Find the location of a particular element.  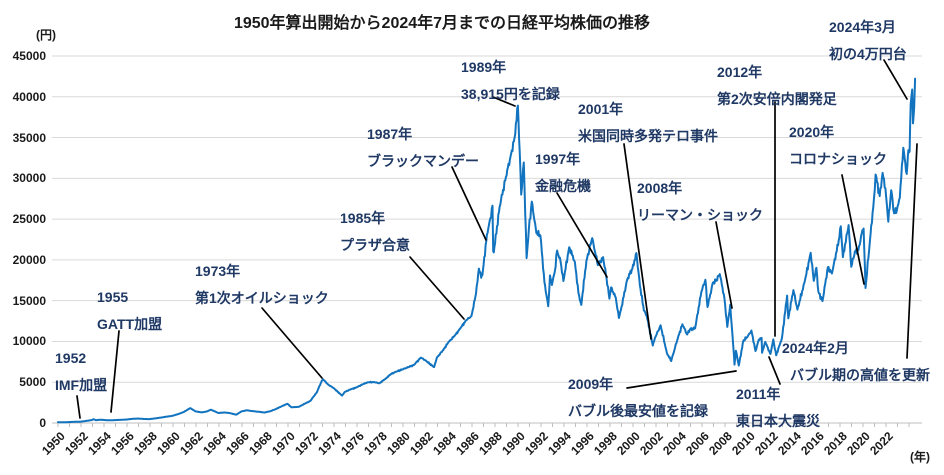

annotation-text: 2008年 is located at coordinates (660, 188).